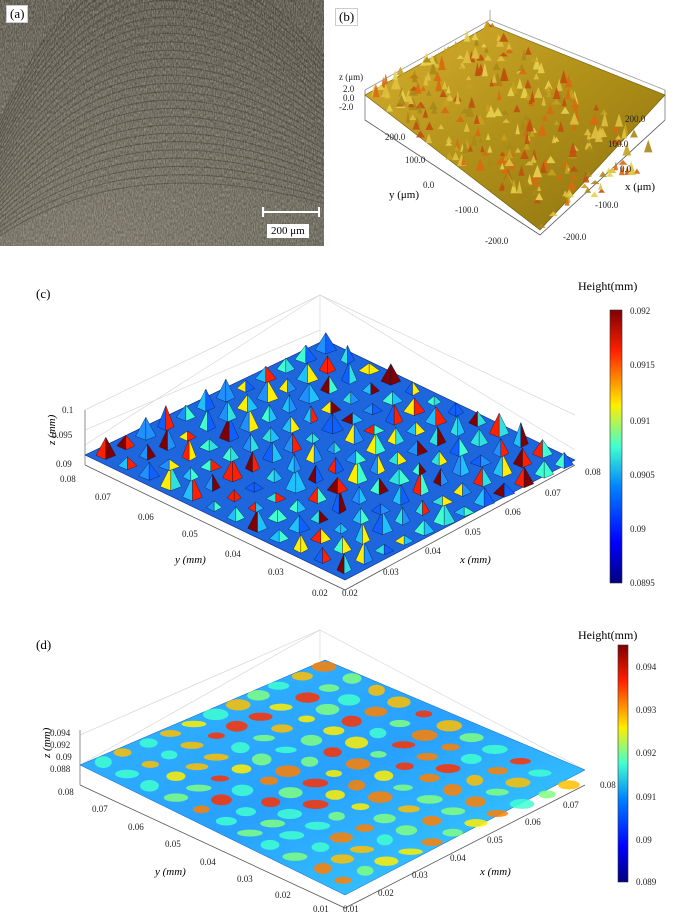 The width and height of the screenshot is (685, 919). Describe the element at coordinates (346, 107) in the screenshot. I see `b-z-tick: -2.0` at that location.